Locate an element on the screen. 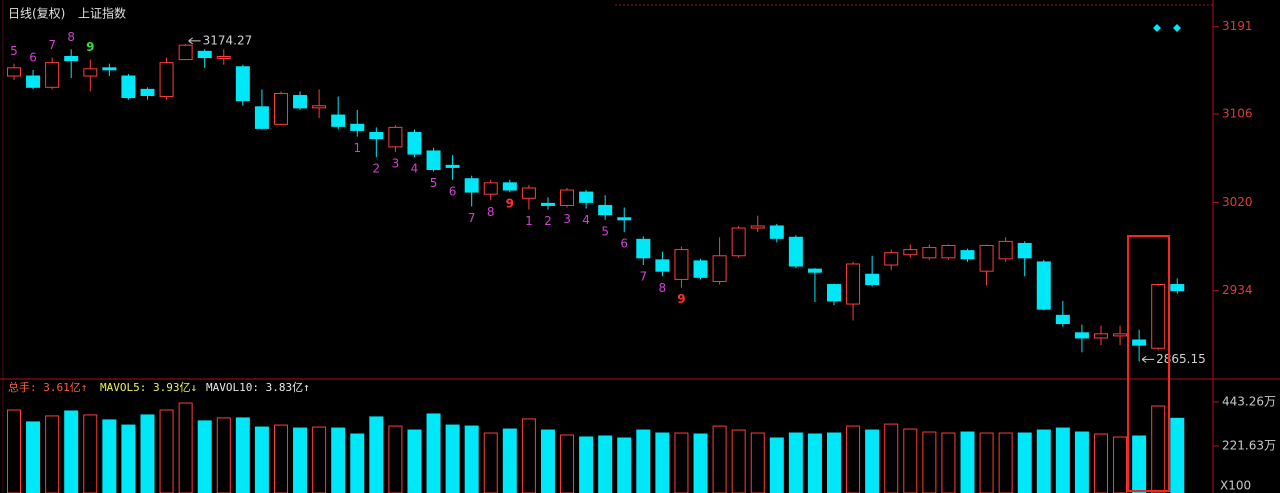 The height and width of the screenshot is (493, 1280). chart-subtitle: 上证指数 is located at coordinates (102, 13).